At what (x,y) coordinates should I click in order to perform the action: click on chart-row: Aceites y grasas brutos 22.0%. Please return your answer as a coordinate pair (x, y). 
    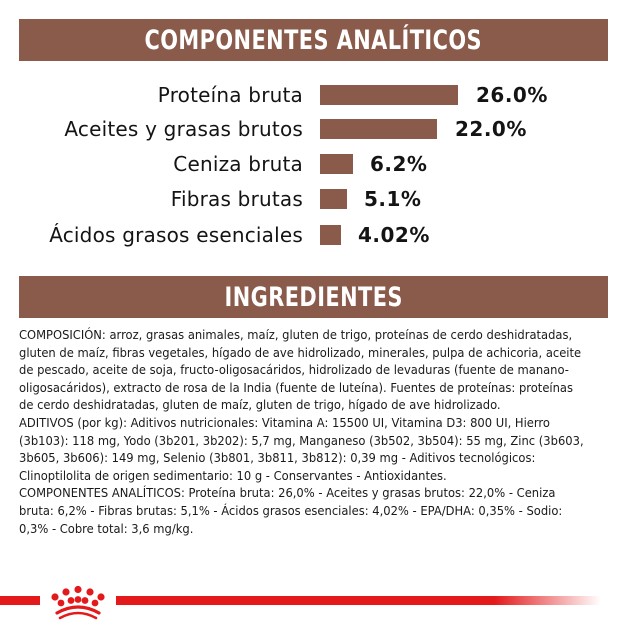
    Looking at the image, I should click on (320, 129).